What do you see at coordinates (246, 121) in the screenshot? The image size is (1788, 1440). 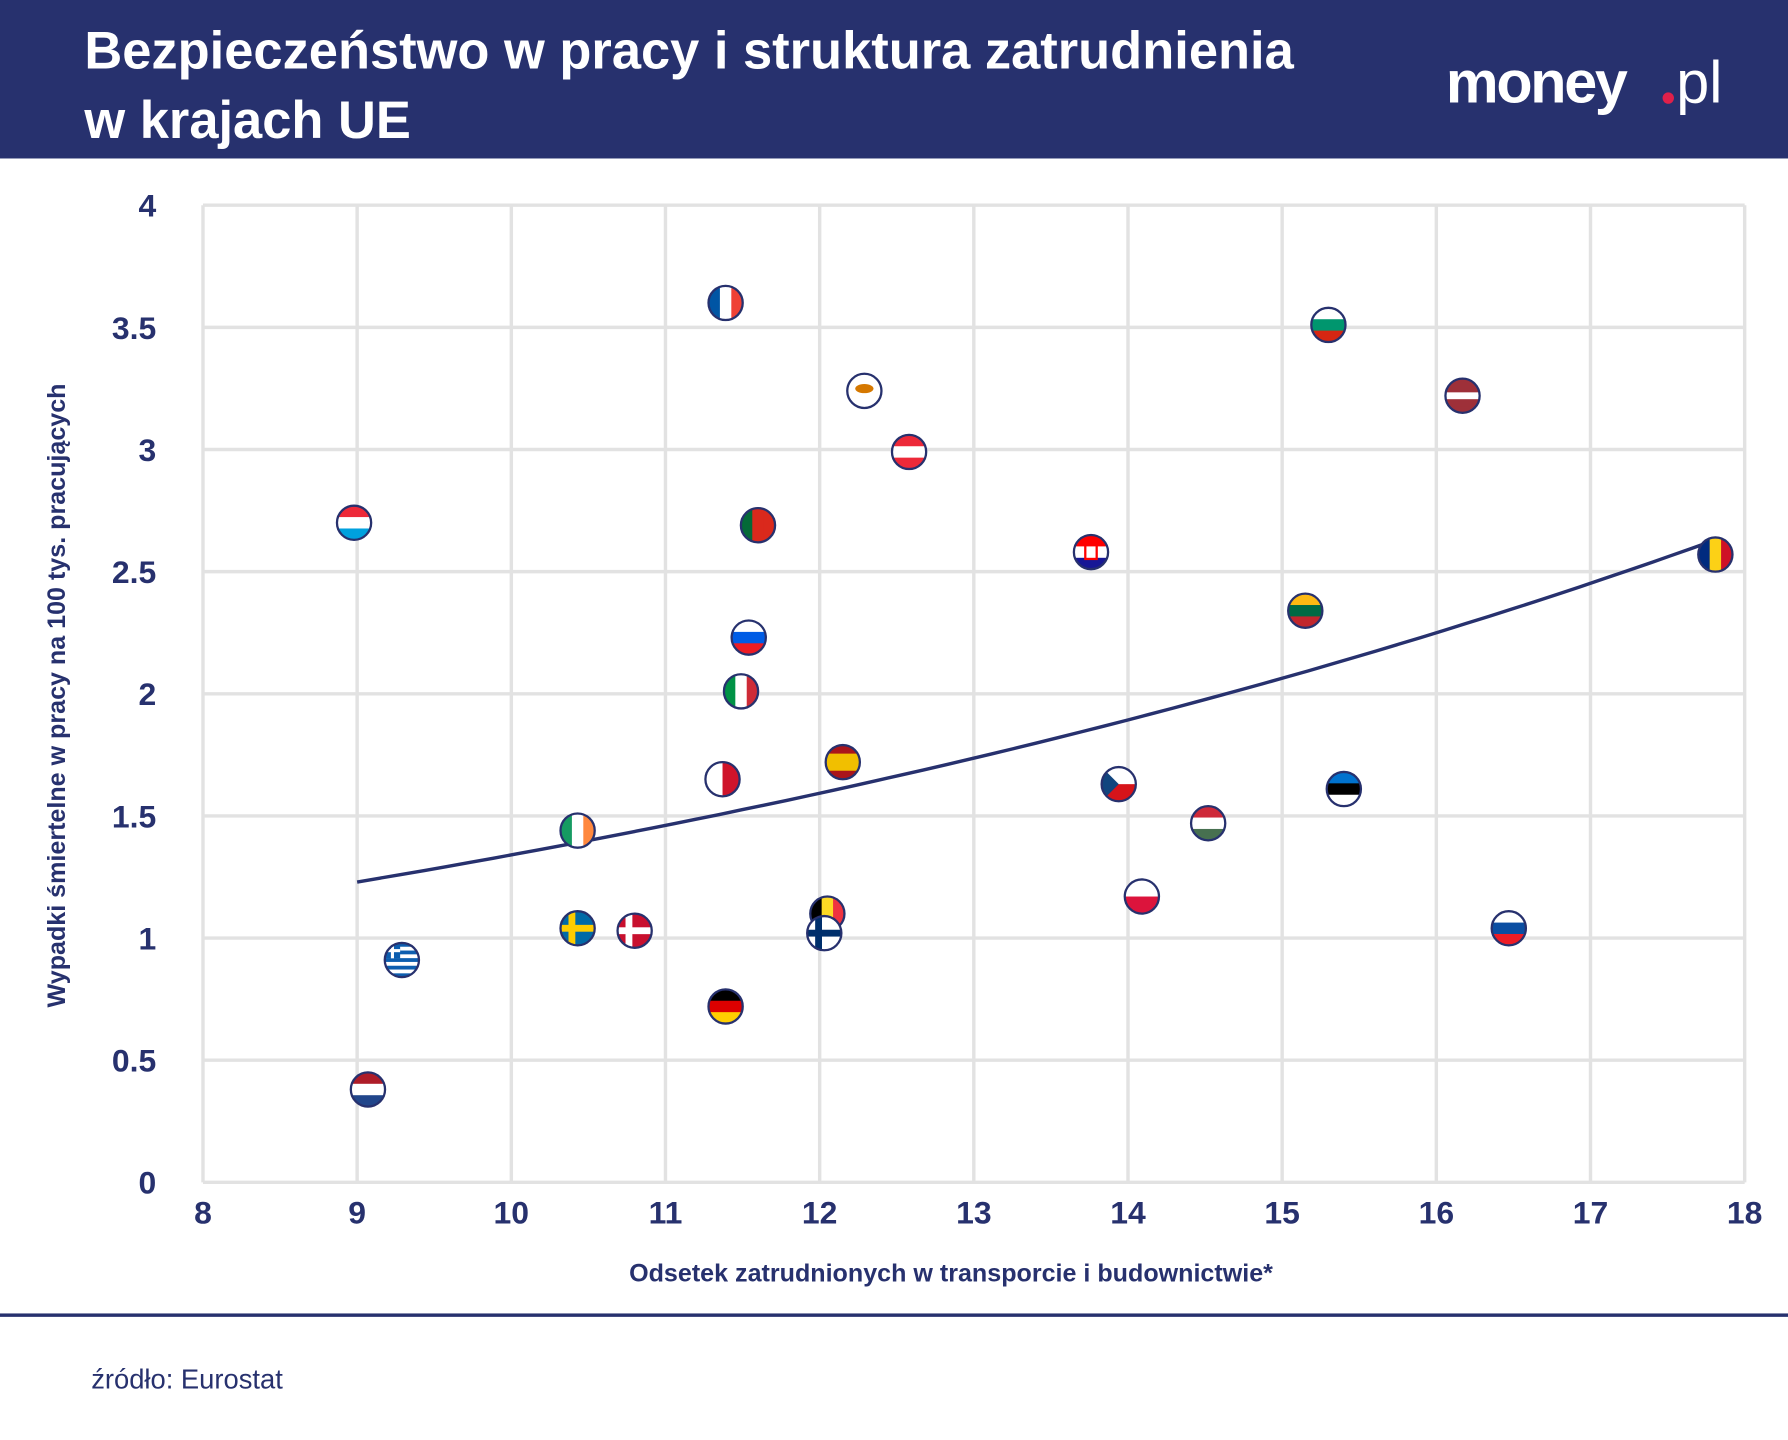 I see `chart-title-line2: w krajach UE` at bounding box center [246, 121].